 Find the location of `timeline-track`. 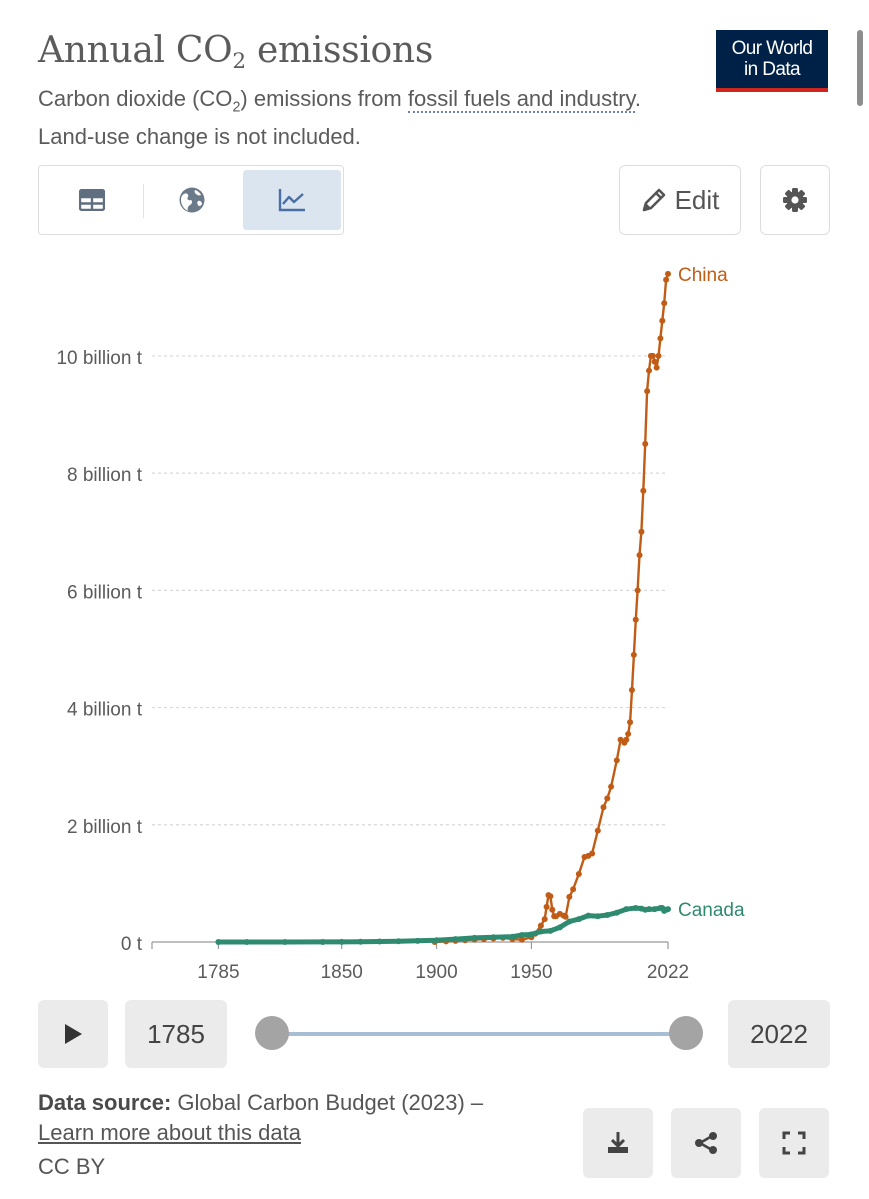

timeline-track is located at coordinates (479, 1034).